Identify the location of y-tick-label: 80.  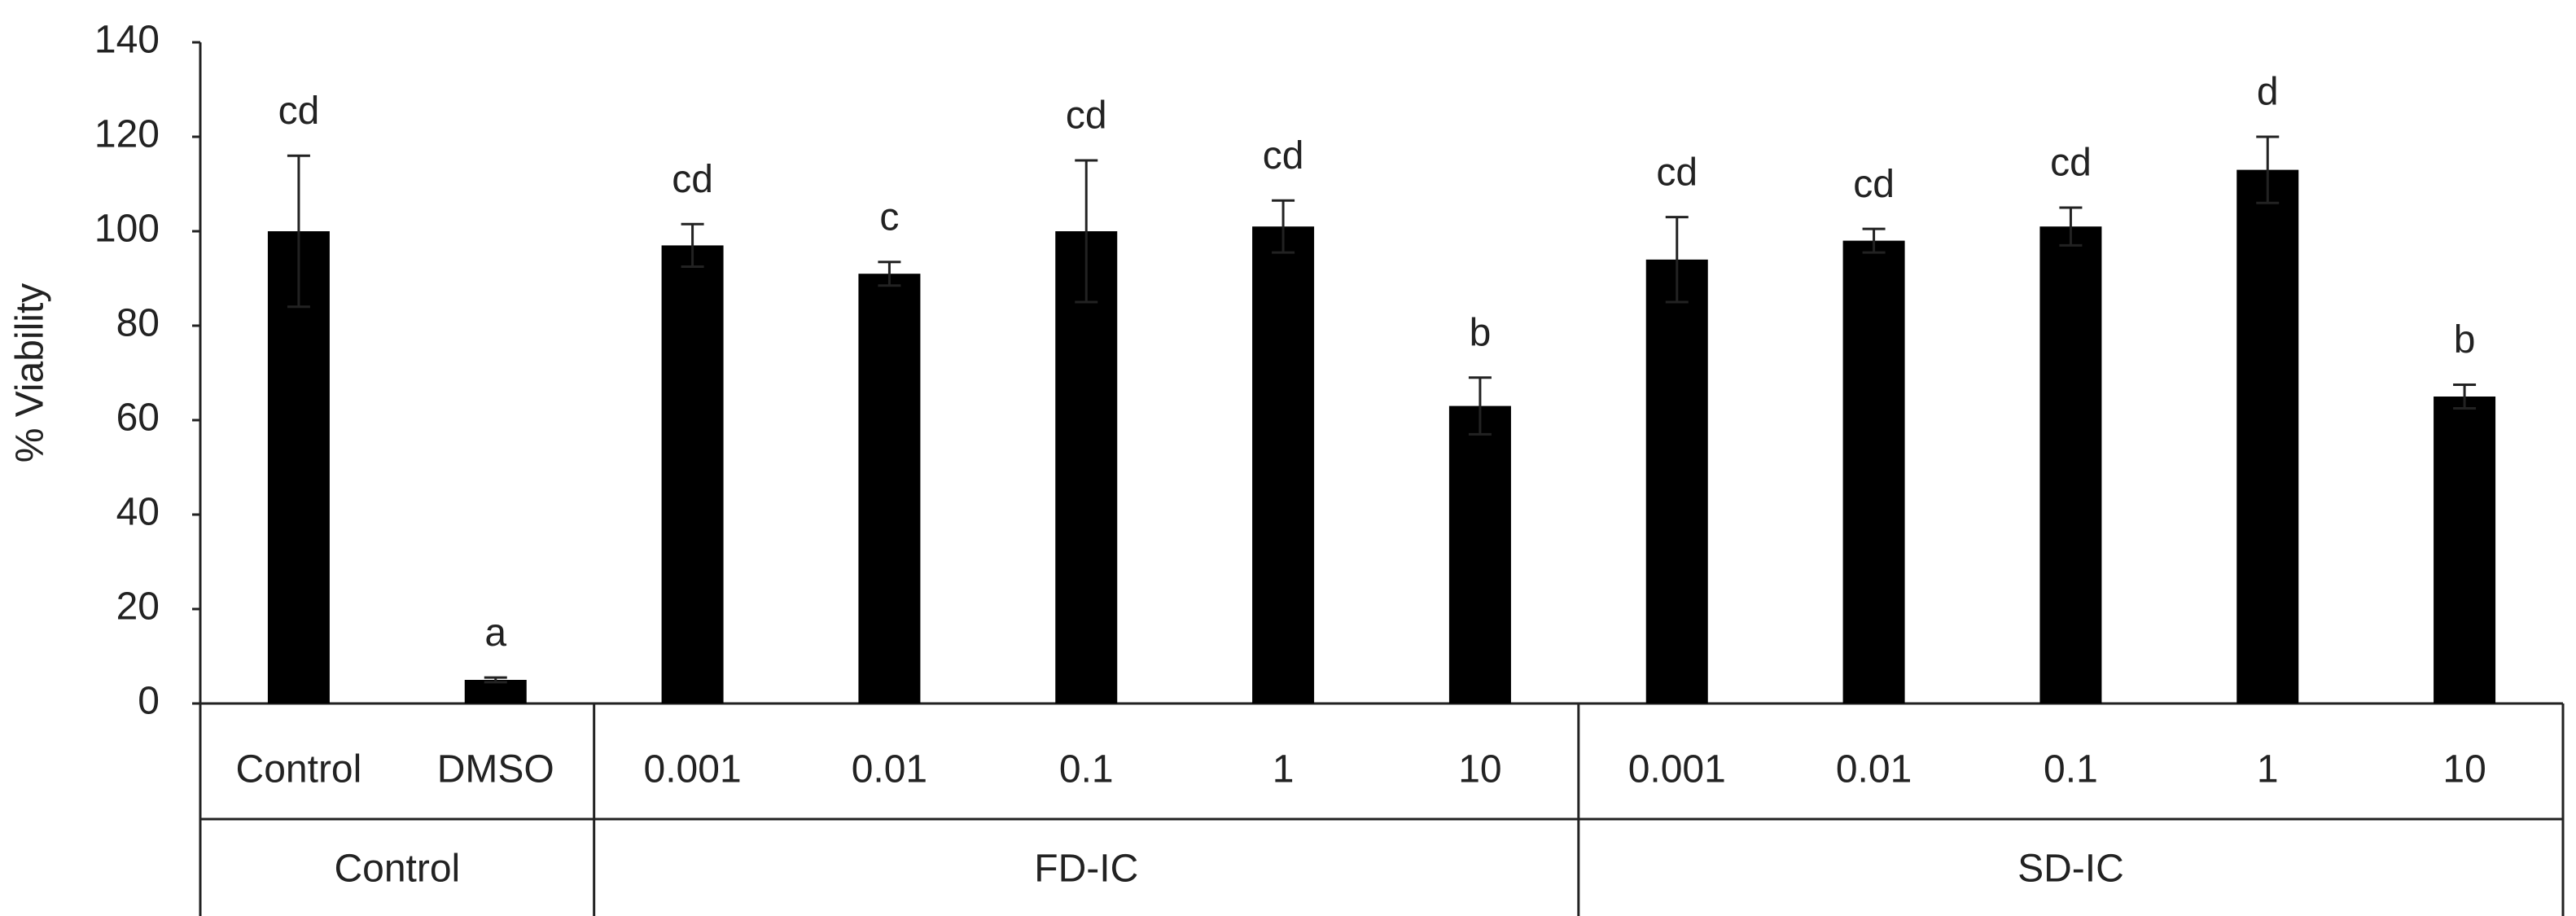
(138, 323).